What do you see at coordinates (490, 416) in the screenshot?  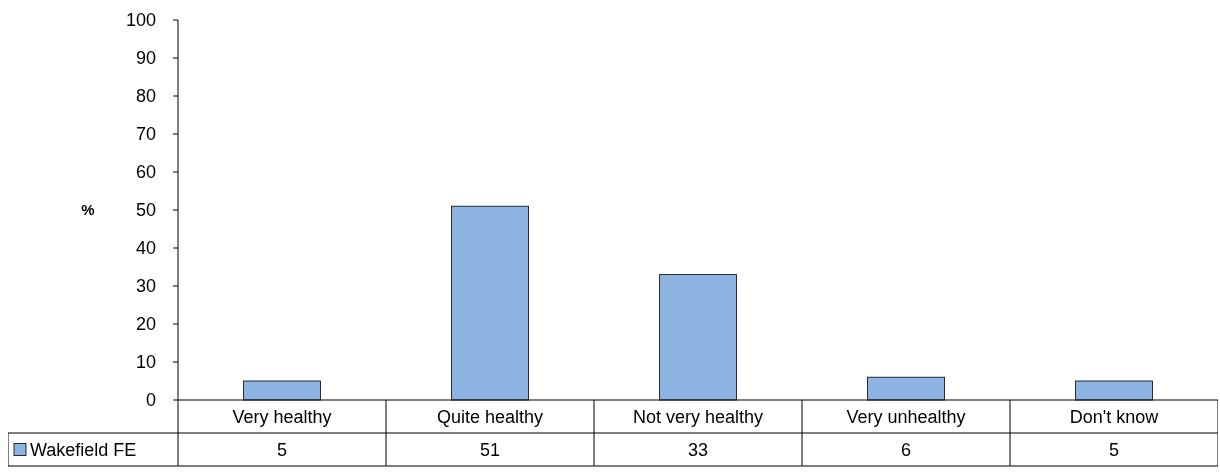 I see `x-tick-label: Quite healthy` at bounding box center [490, 416].